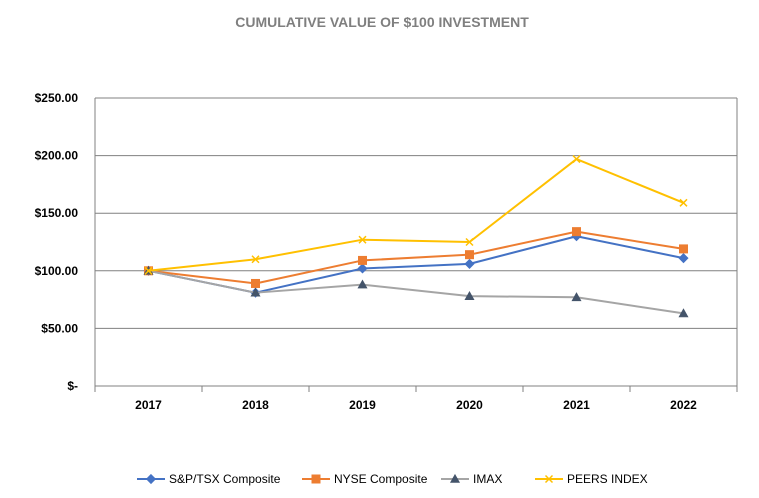 The image size is (759, 498). Describe the element at coordinates (255, 405) in the screenshot. I see `x-tick-label: 2018` at that location.